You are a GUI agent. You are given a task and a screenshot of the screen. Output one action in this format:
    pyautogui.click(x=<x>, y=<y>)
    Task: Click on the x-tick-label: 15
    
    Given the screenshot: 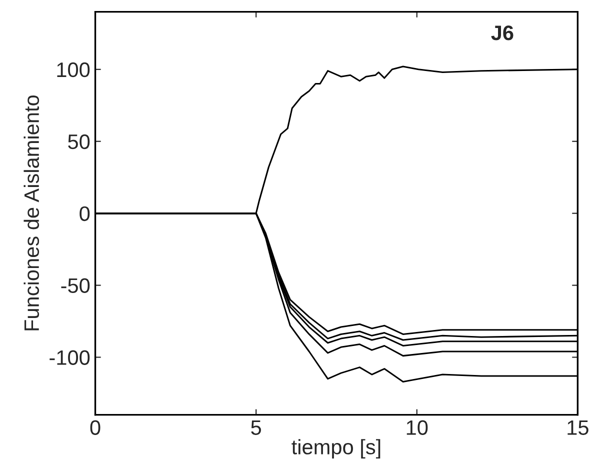 What is the action you would take?
    pyautogui.click(x=578, y=427)
    